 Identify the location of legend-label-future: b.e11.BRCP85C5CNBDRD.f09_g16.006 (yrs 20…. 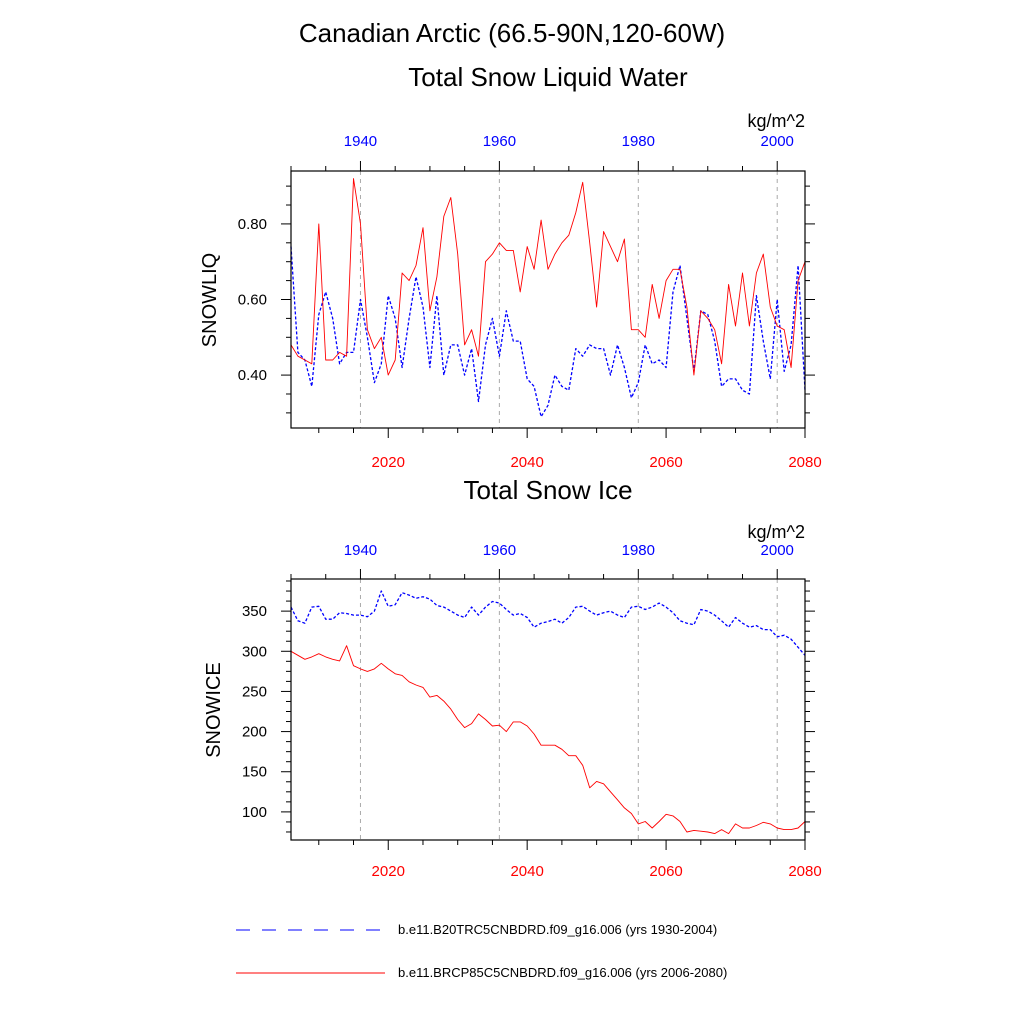
(562, 972).